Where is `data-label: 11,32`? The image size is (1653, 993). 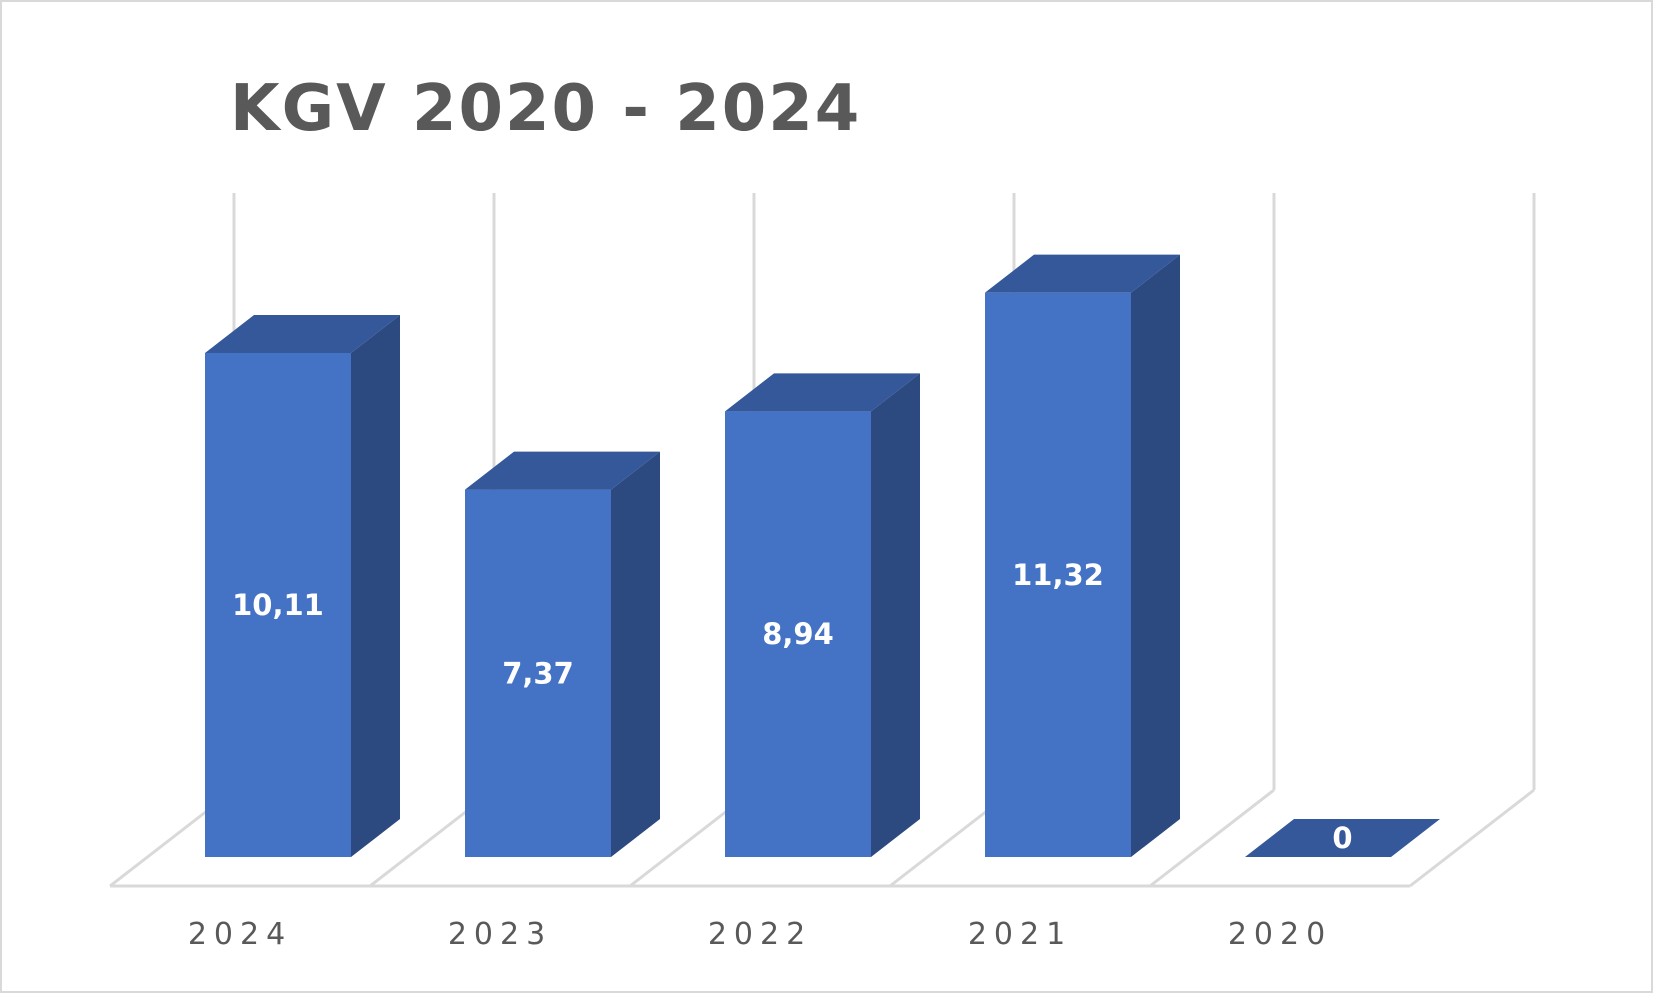
data-label: 11,32 is located at coordinates (1058, 575).